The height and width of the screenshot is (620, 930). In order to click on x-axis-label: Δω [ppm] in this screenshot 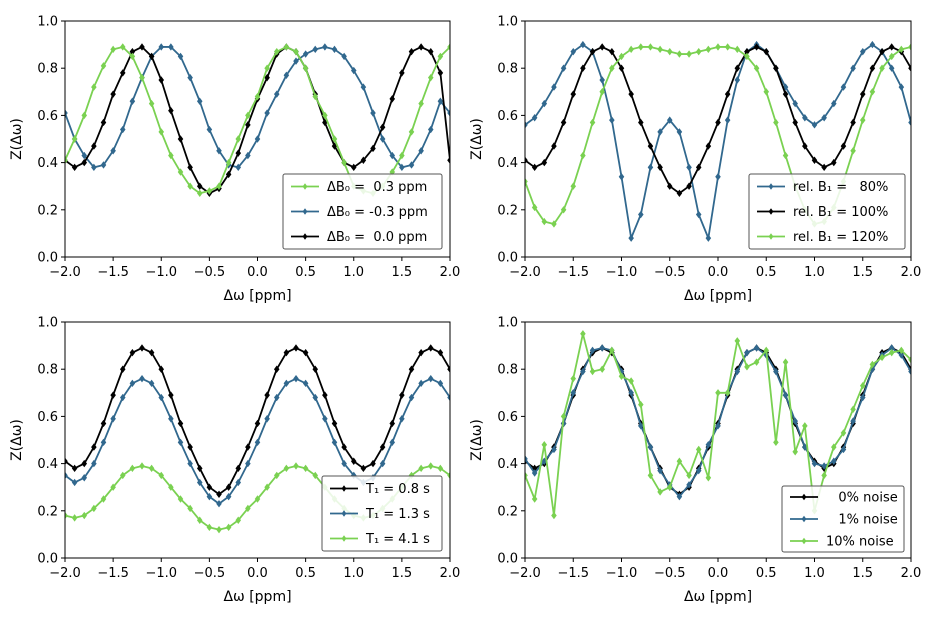, I will do `click(257, 296)`.